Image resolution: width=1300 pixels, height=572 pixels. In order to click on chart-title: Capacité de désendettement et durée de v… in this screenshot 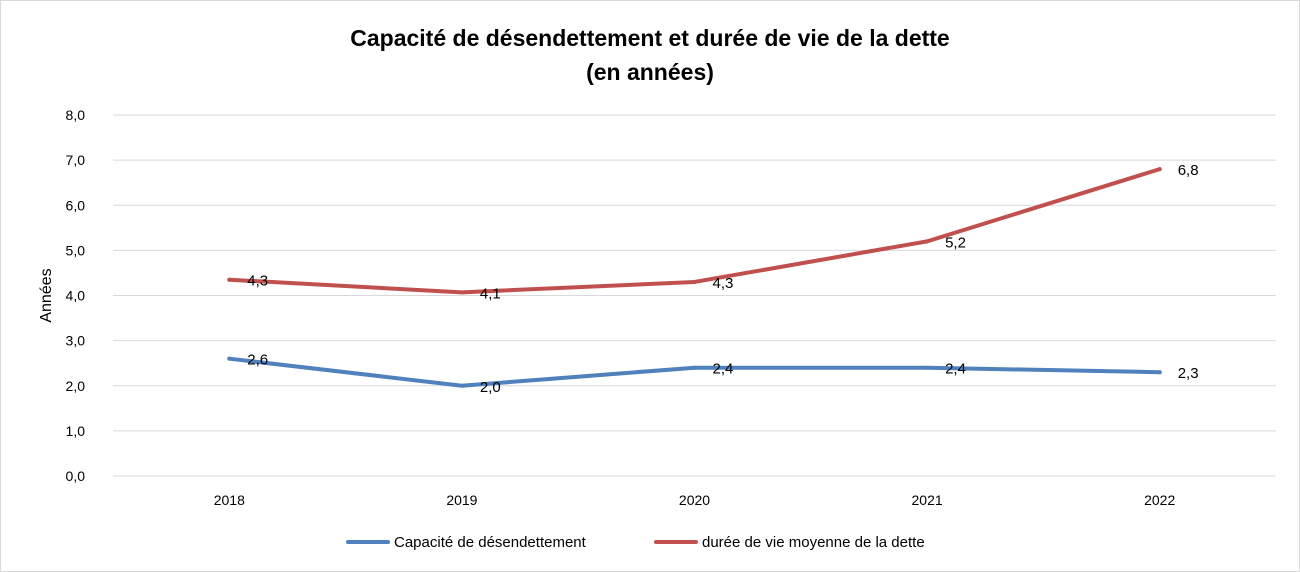, I will do `click(650, 55)`.